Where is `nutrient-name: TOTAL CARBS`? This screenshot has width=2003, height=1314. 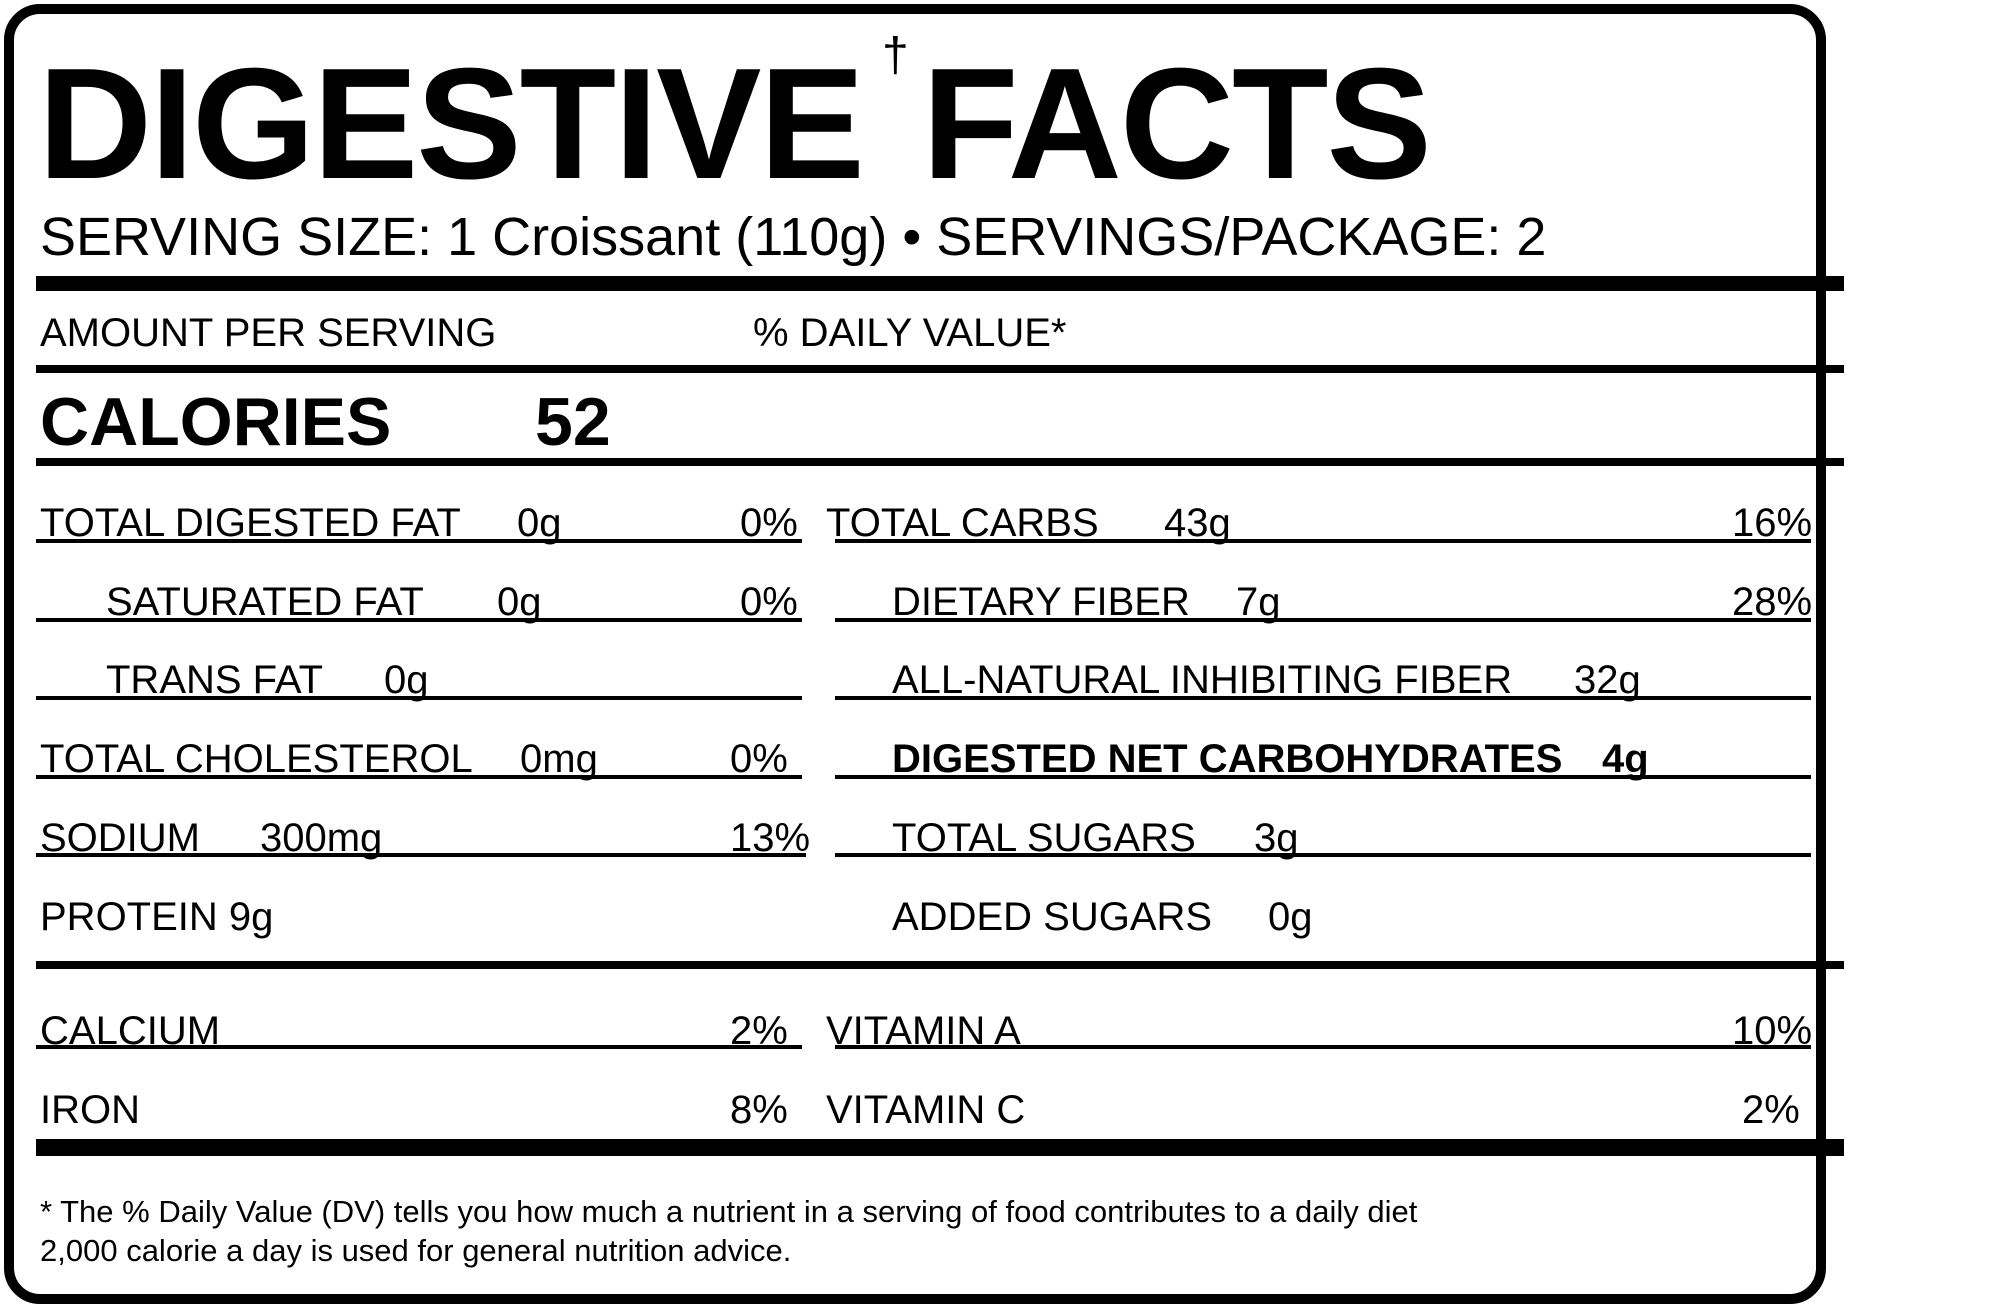
nutrient-name: TOTAL CARBS is located at coordinates (962, 523).